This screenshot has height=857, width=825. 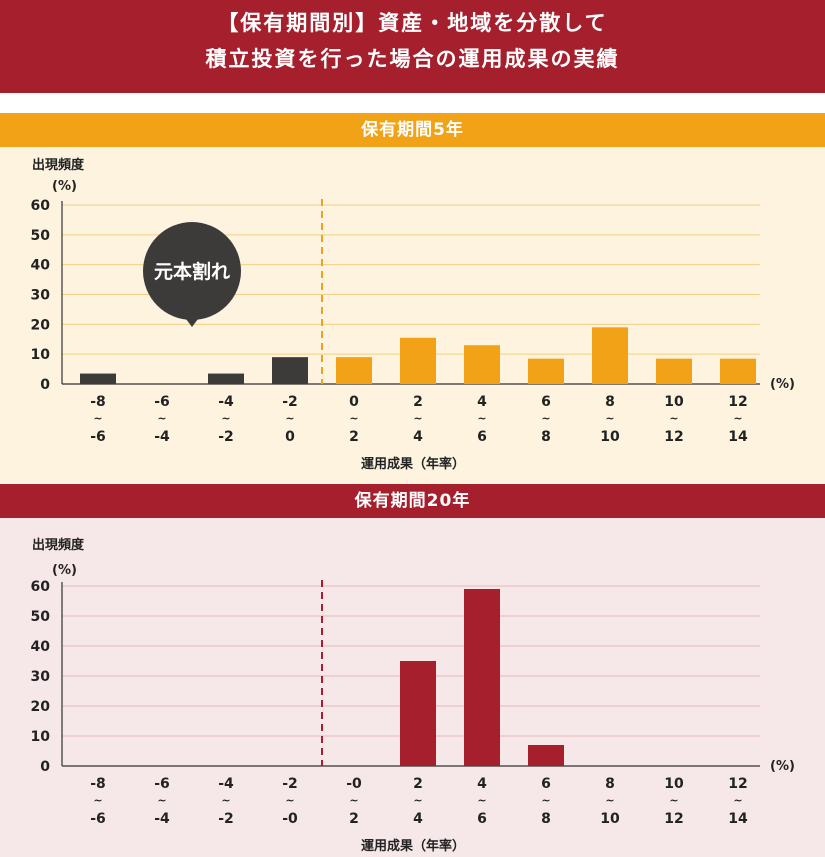 I want to click on header-title-line2: 積立投資を行った場合の運用成果の実績, so click(x=412, y=59).